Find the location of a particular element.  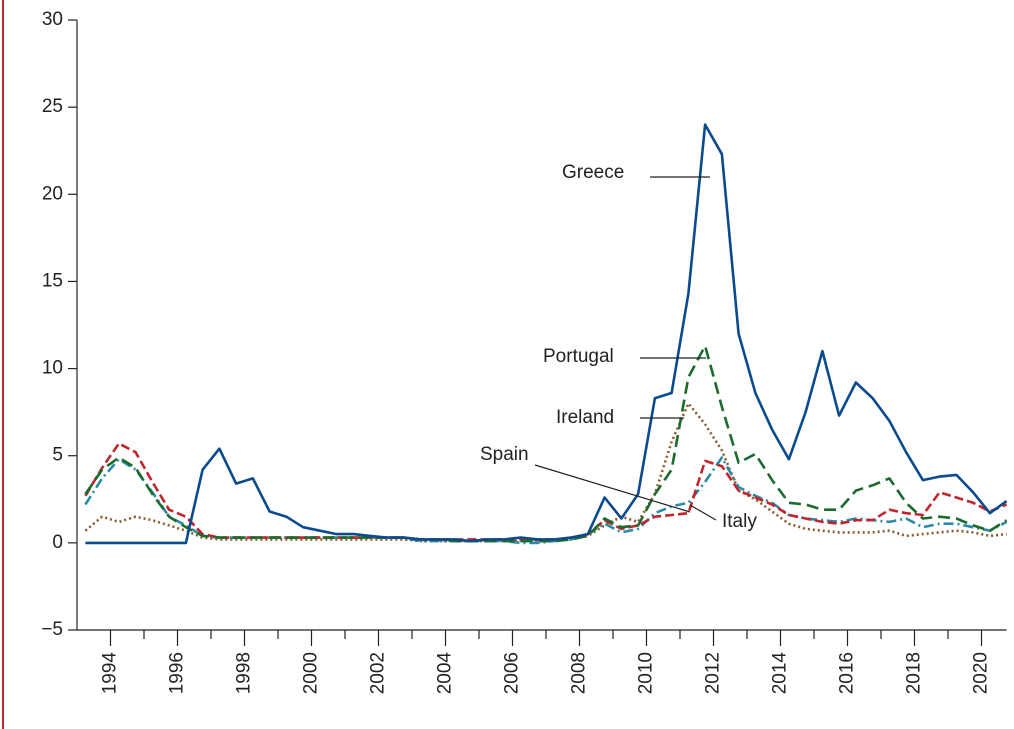

series-label: Ireland is located at coordinates (585, 417).